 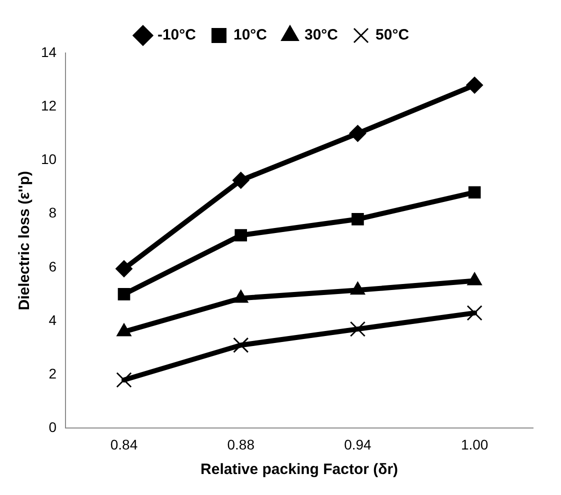 I want to click on y-tick-label: 6, so click(x=52, y=266).